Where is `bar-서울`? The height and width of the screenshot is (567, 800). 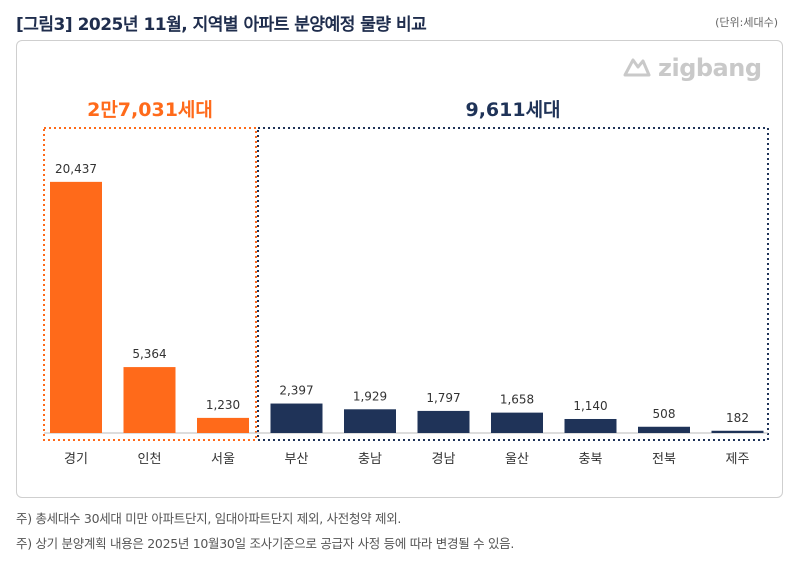 bar-서울 is located at coordinates (223, 425).